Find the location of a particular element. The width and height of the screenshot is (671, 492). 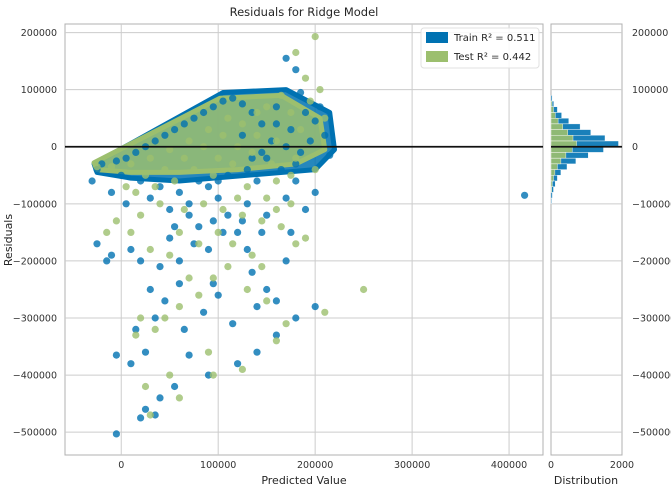

dist-y-tick-label-1: 100000 is located at coordinates (650, 90).